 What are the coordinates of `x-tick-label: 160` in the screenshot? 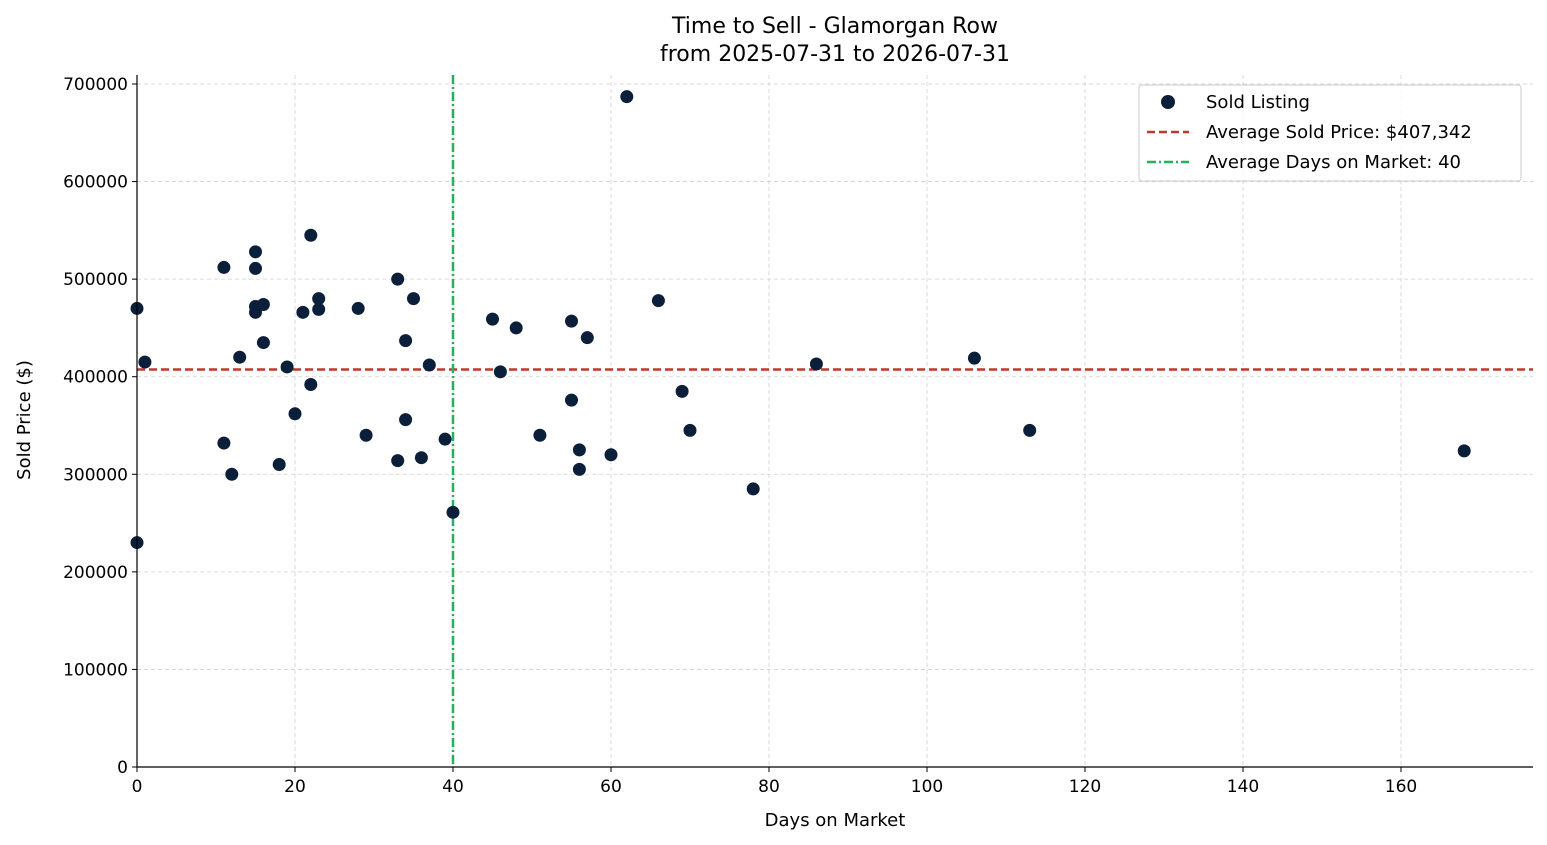 It's located at (1401, 787).